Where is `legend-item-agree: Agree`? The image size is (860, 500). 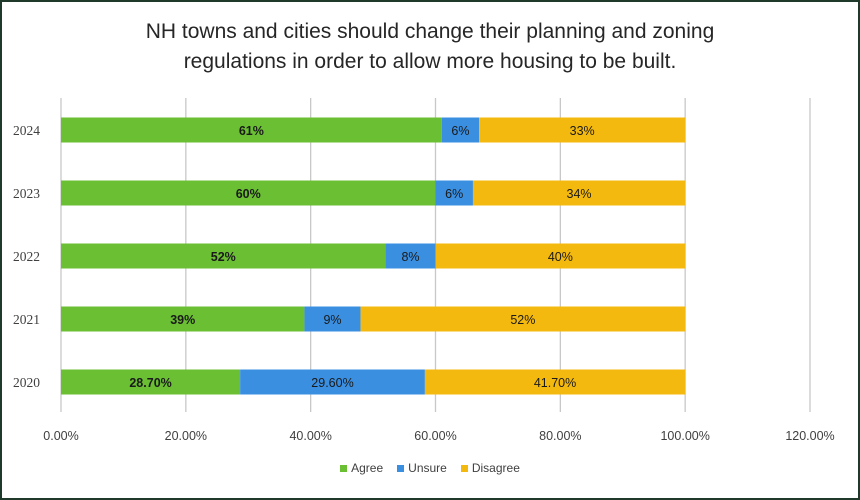
legend-item-agree: Agree is located at coordinates (361, 468).